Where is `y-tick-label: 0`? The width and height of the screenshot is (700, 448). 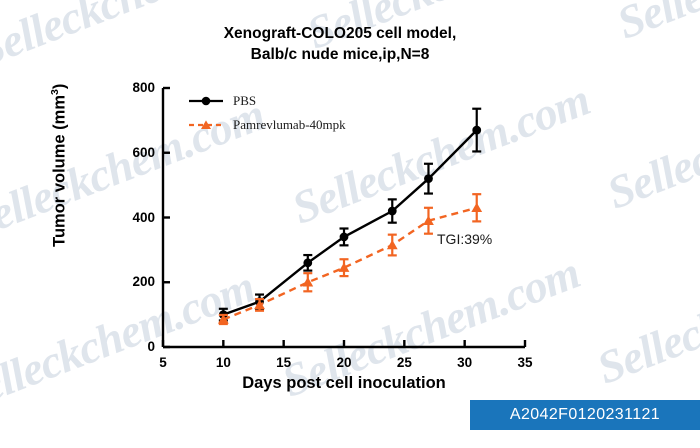
y-tick-label: 0 is located at coordinates (151, 346).